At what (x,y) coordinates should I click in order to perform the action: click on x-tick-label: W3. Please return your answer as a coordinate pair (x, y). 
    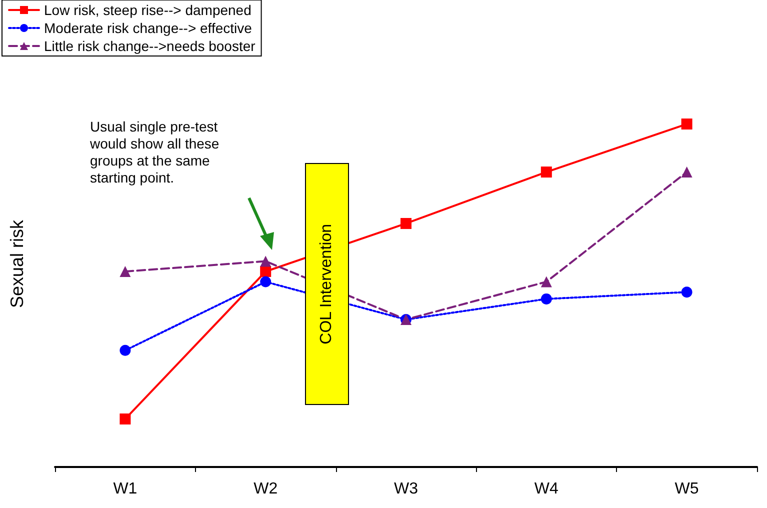
    Looking at the image, I should click on (406, 489).